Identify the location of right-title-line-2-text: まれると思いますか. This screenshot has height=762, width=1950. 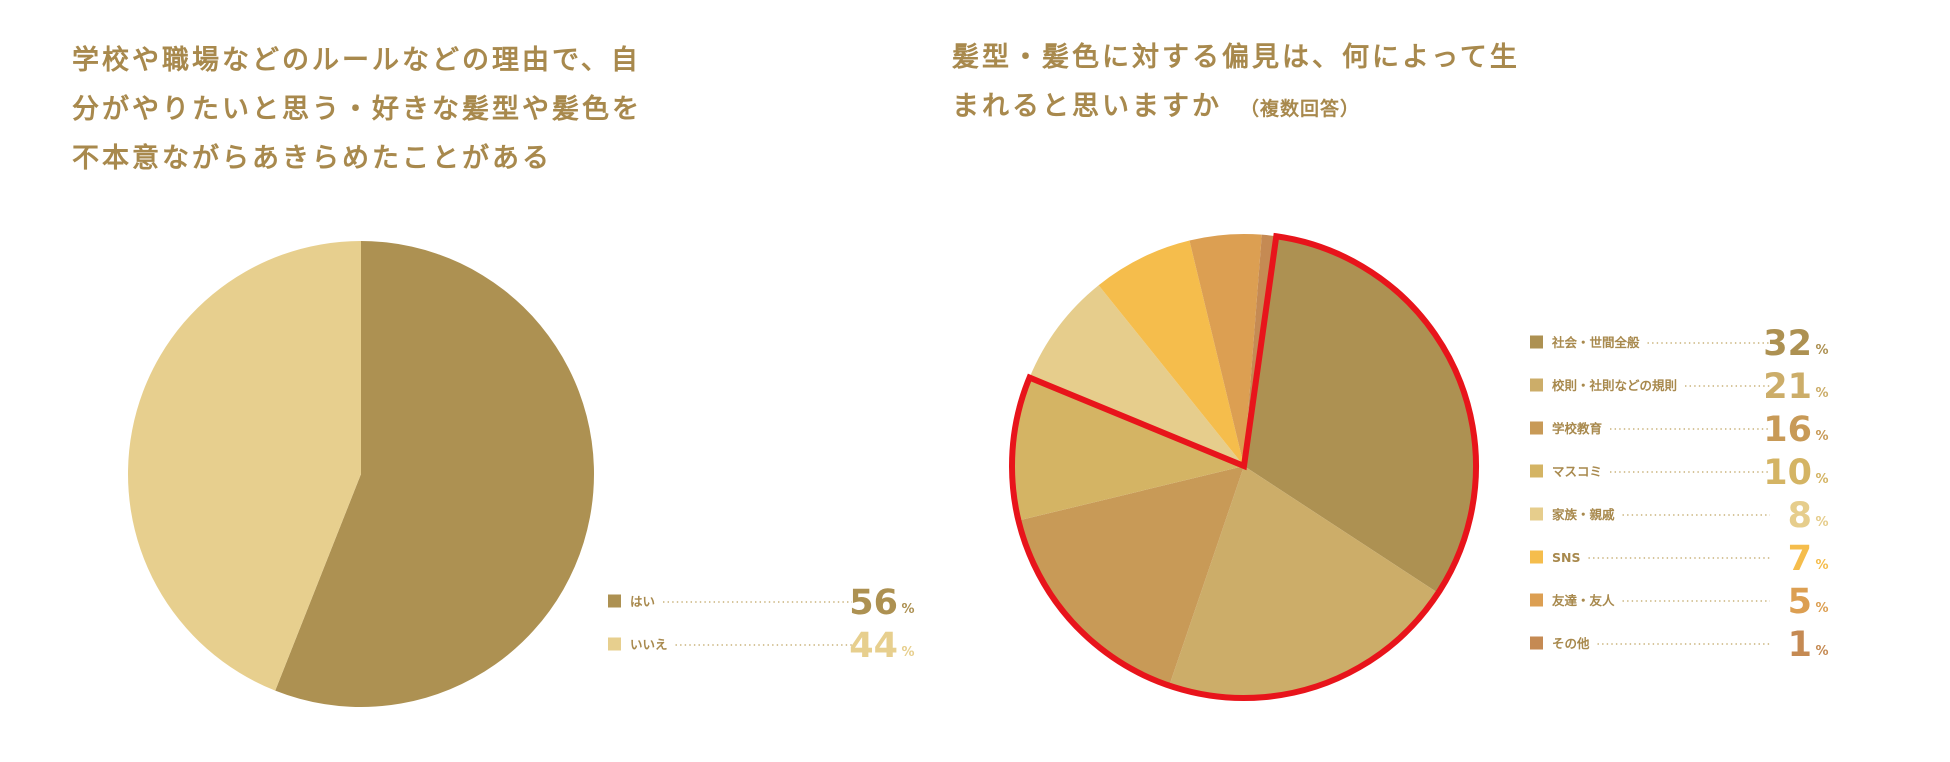
(1087, 106).